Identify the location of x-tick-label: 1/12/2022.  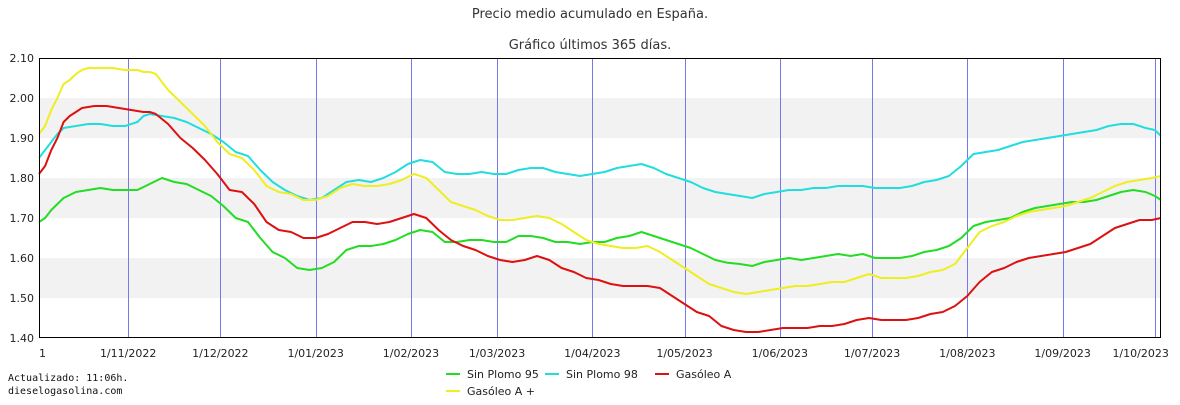
(220, 353).